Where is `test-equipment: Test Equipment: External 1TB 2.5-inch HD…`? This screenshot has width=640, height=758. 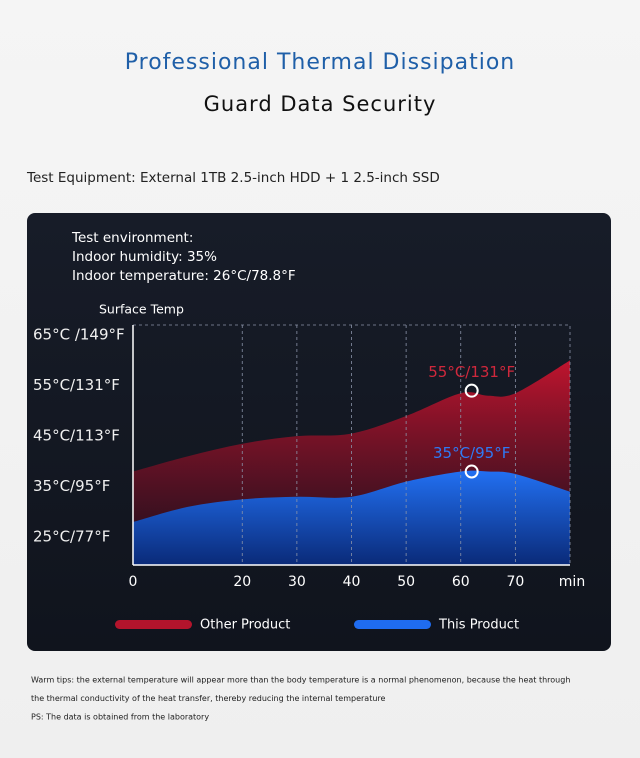
test-equipment: Test Equipment: External 1TB 2.5-inch HD… is located at coordinates (233, 178).